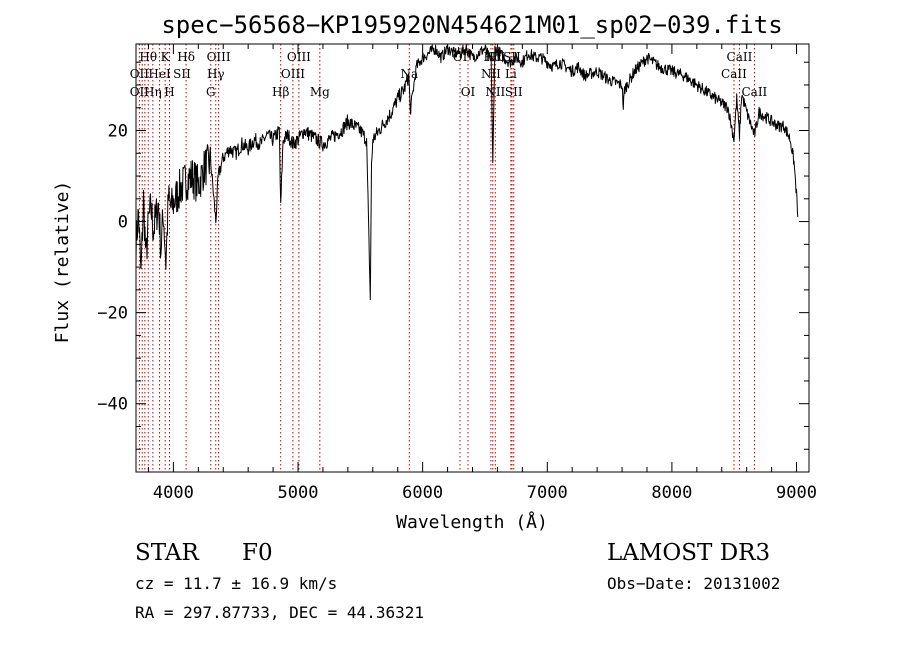  What do you see at coordinates (169, 92) in the screenshot?
I see `line-label: H` at bounding box center [169, 92].